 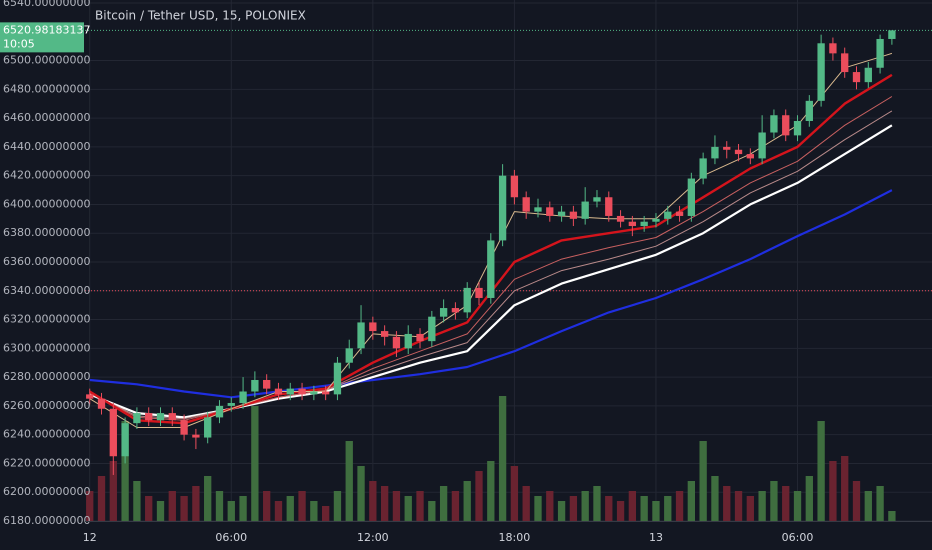 What do you see at coordinates (90, 537) in the screenshot?
I see `x-tick-label: 12` at bounding box center [90, 537].